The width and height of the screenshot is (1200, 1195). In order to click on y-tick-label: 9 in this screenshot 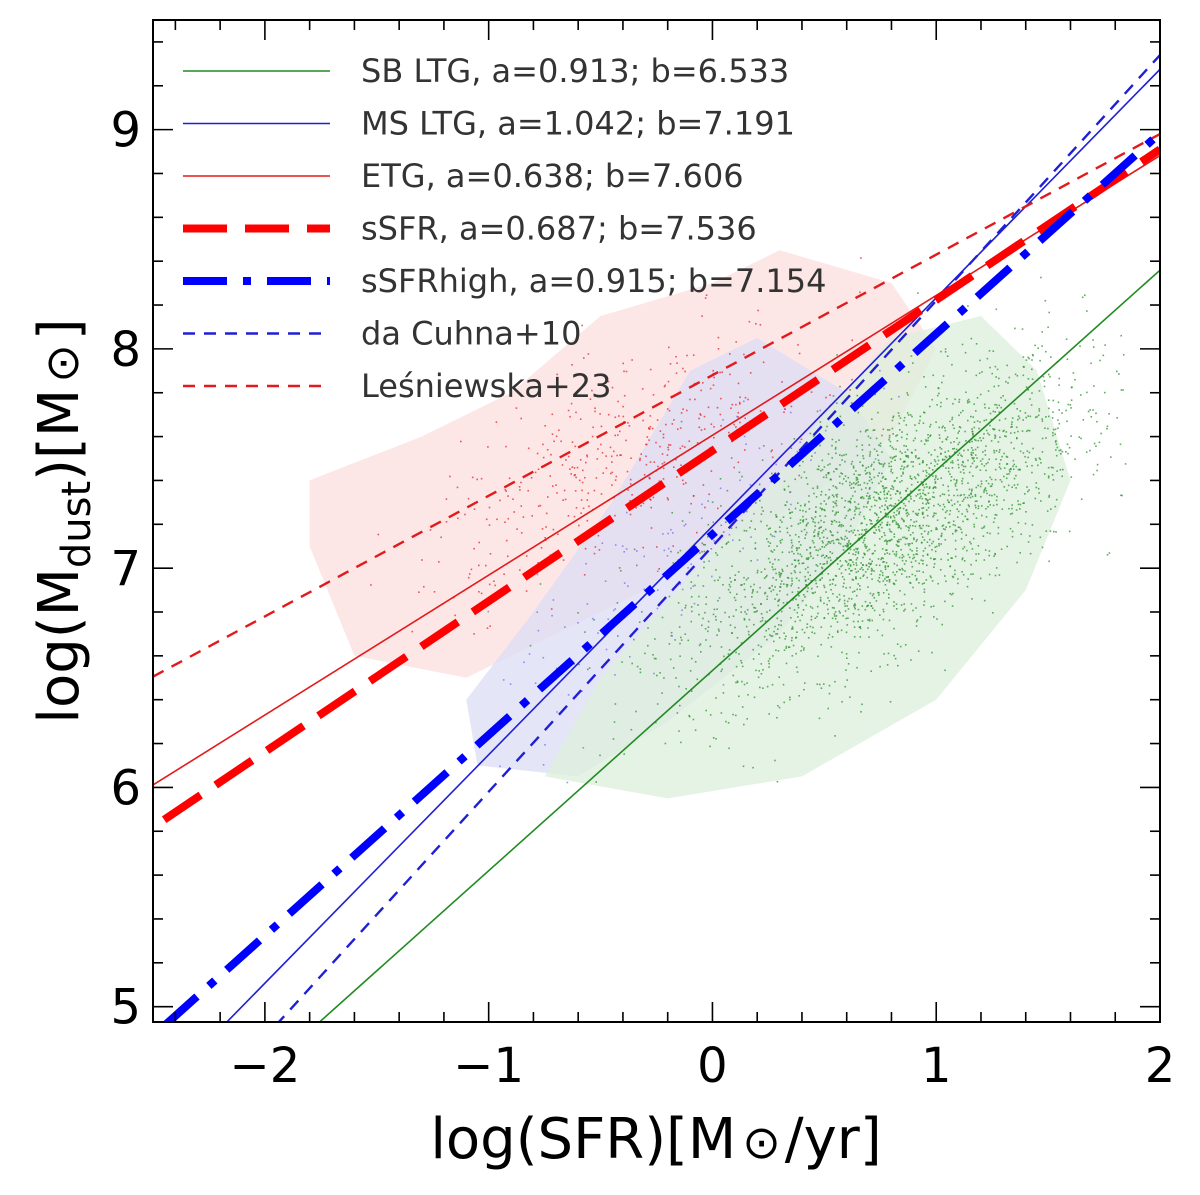, I will do `click(125, 131)`.